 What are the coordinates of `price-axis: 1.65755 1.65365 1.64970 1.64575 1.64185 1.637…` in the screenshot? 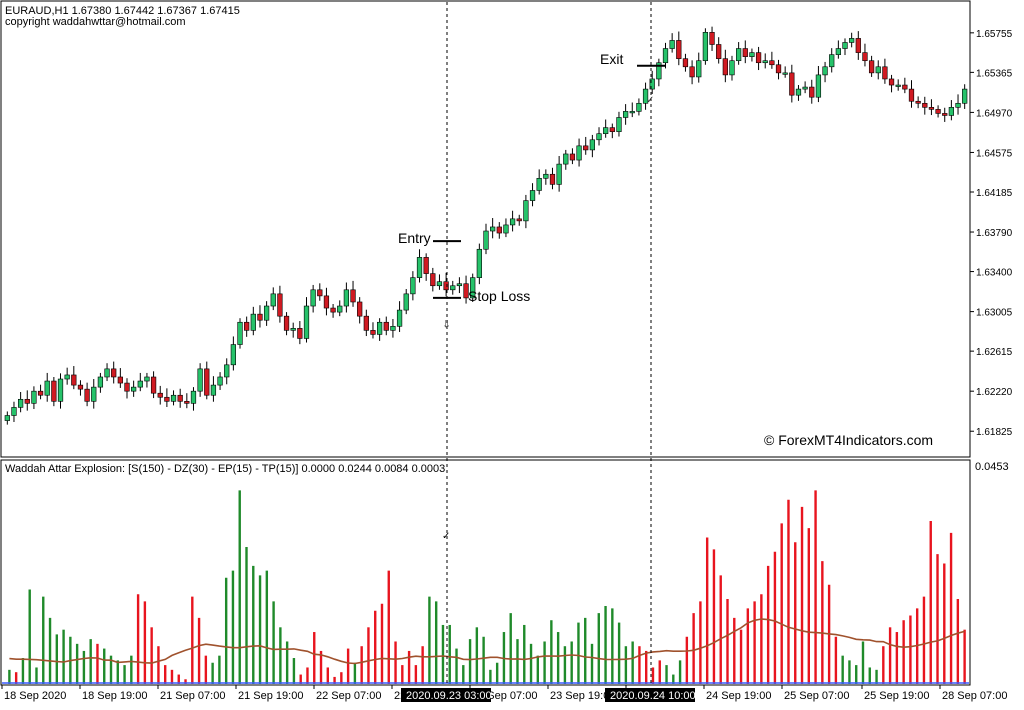 It's located at (991, 233).